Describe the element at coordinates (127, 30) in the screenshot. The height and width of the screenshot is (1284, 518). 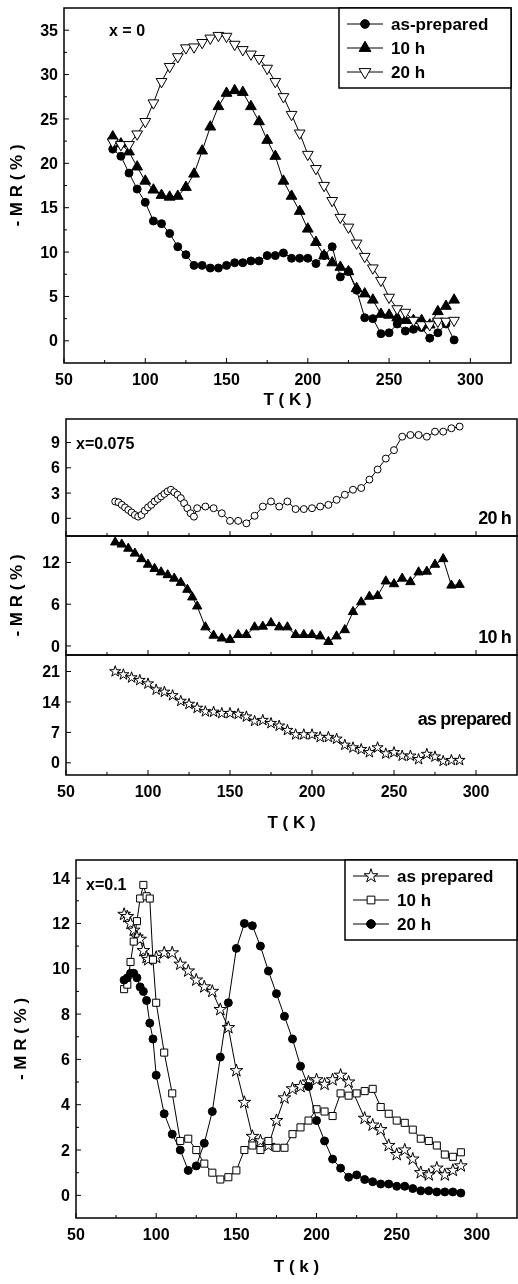
I see `annotation: x = 0` at that location.